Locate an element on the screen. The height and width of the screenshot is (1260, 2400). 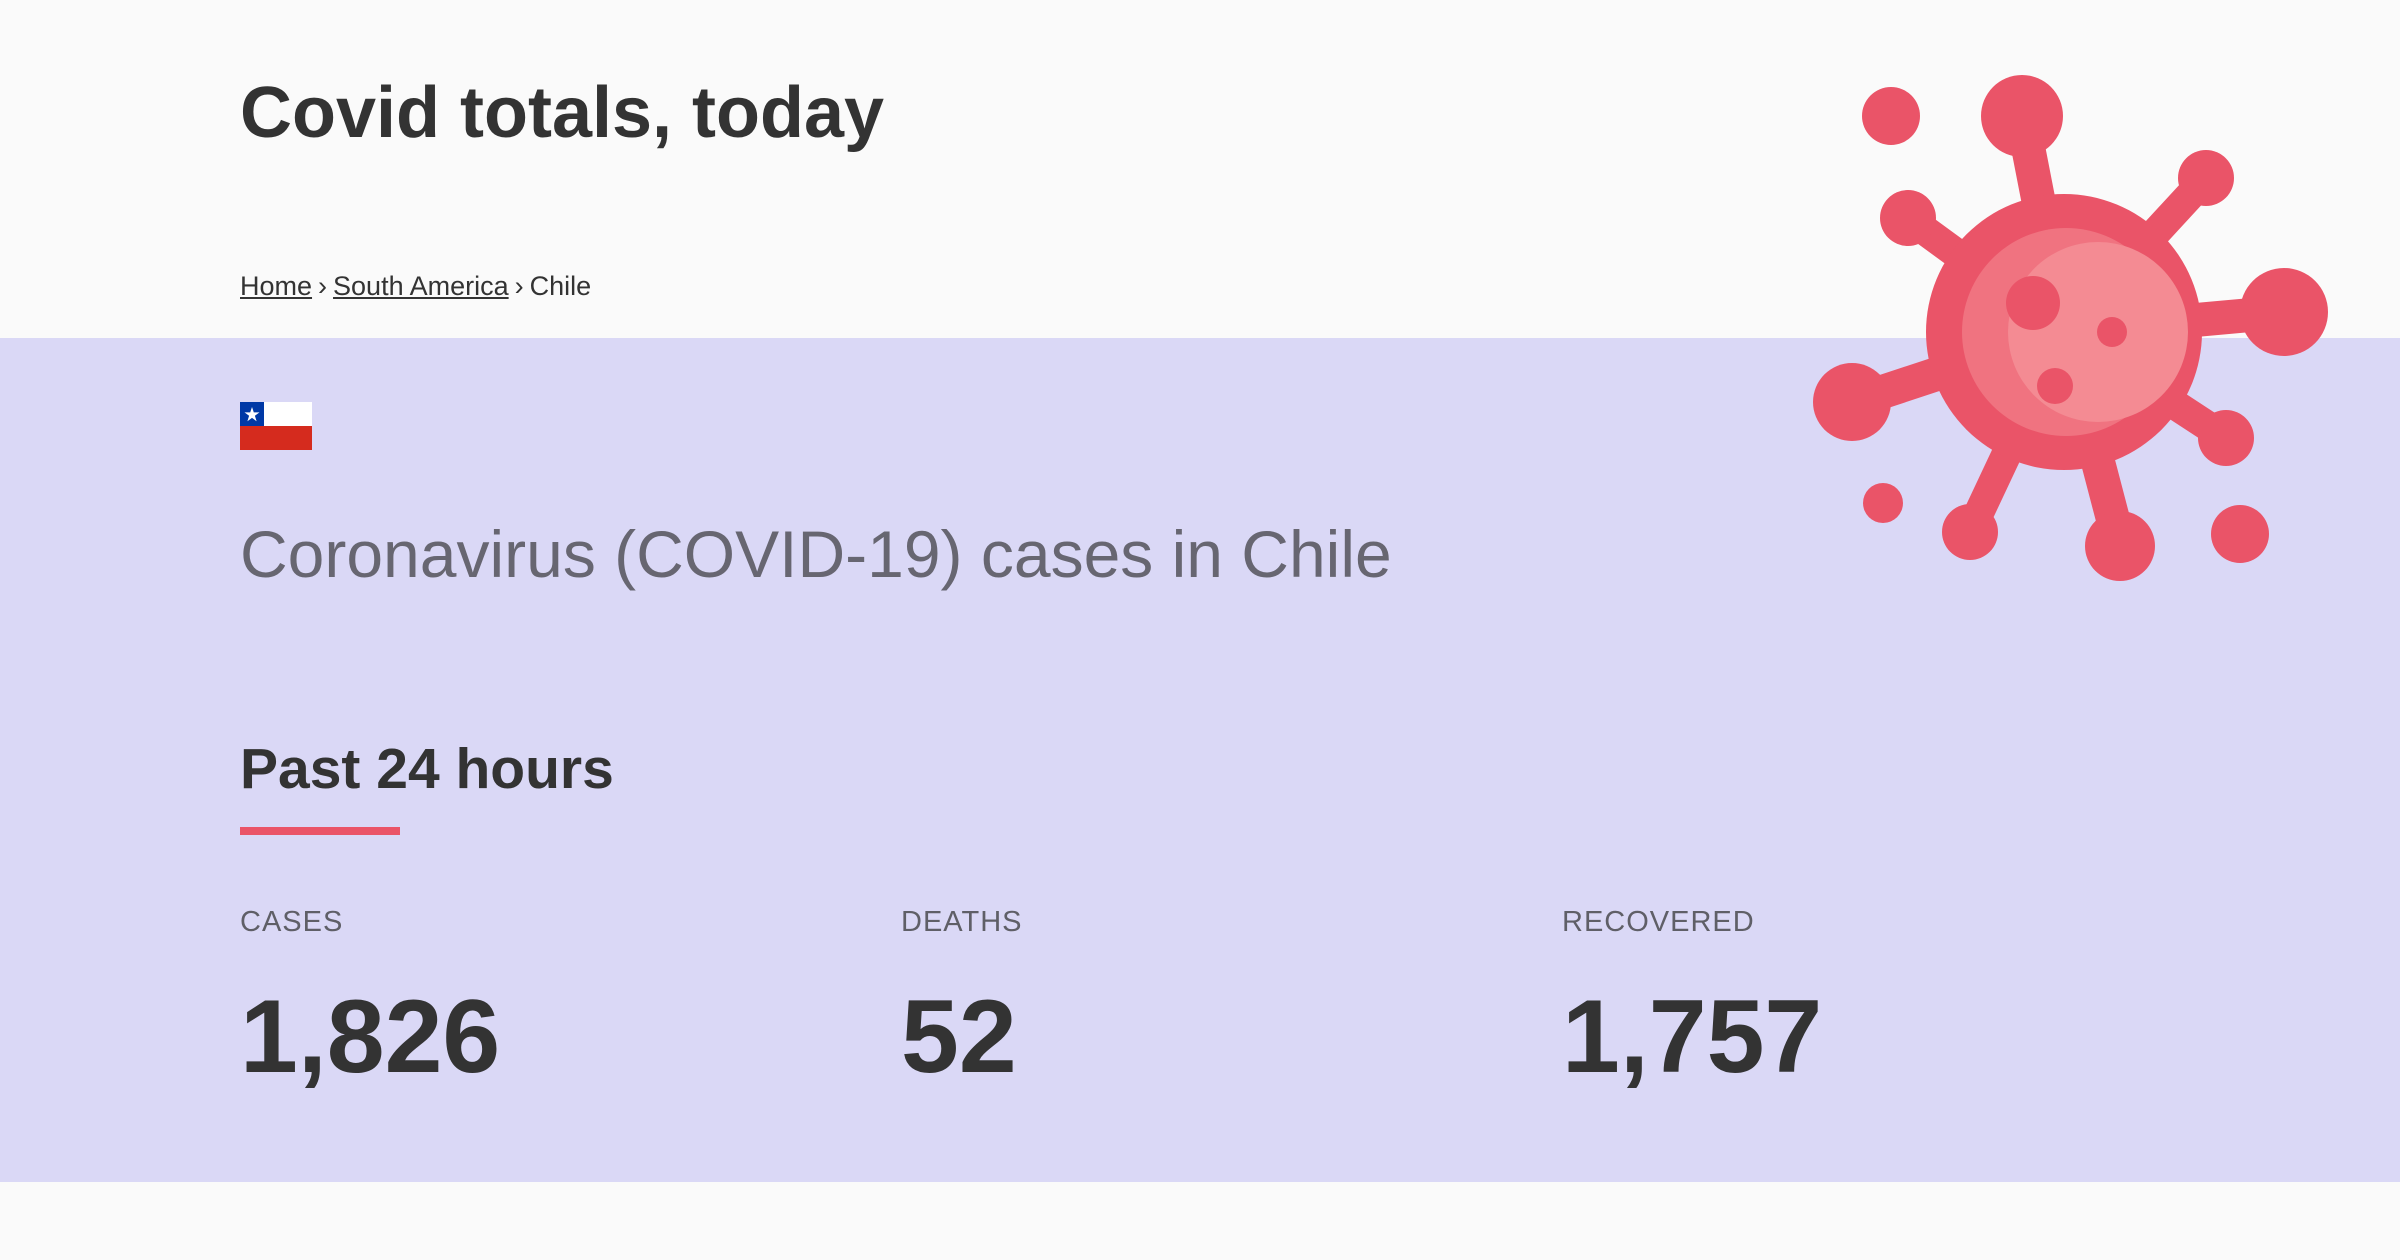
breadcrumb-home-link: Home is located at coordinates (276, 286).